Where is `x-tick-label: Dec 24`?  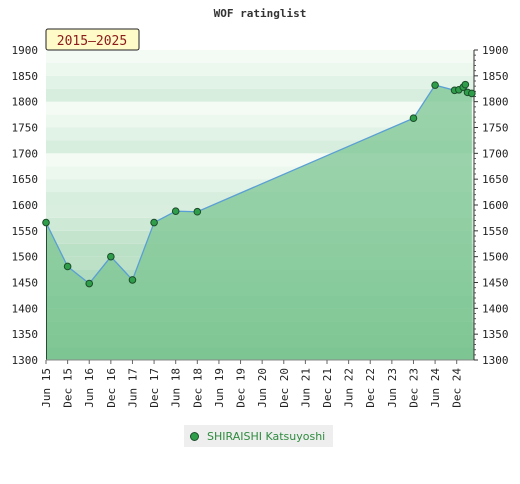 x-tick-label: Dec 24 is located at coordinates (457, 388).